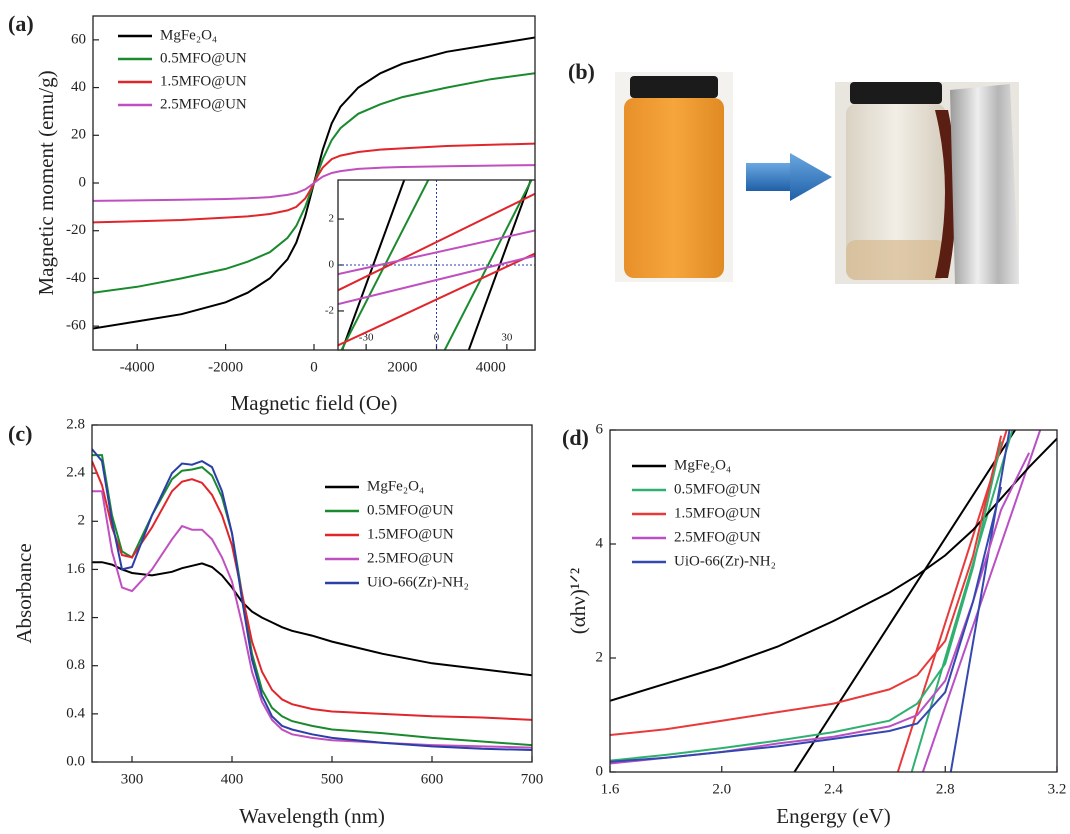 The image size is (1070, 834). I want to click on y-tick-label: 0.8, so click(75, 665).